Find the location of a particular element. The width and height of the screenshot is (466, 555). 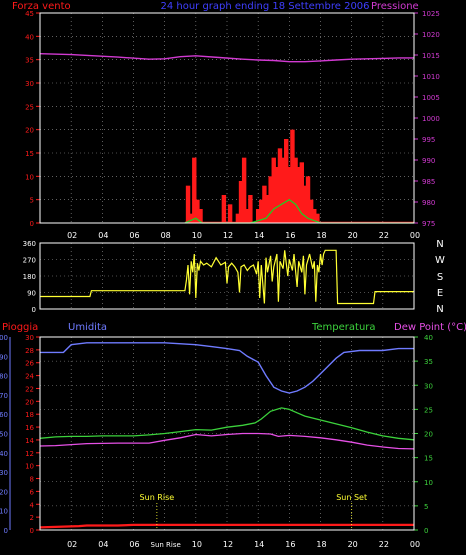

rain-tick-label: 8 is located at coordinates (32, 480).